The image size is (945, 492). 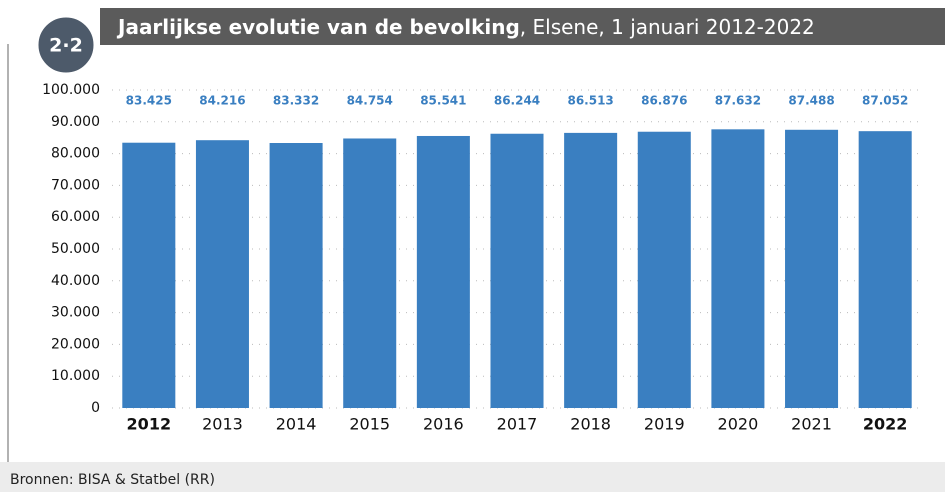 What do you see at coordinates (517, 101) in the screenshot?
I see `value-label: 86.244` at bounding box center [517, 101].